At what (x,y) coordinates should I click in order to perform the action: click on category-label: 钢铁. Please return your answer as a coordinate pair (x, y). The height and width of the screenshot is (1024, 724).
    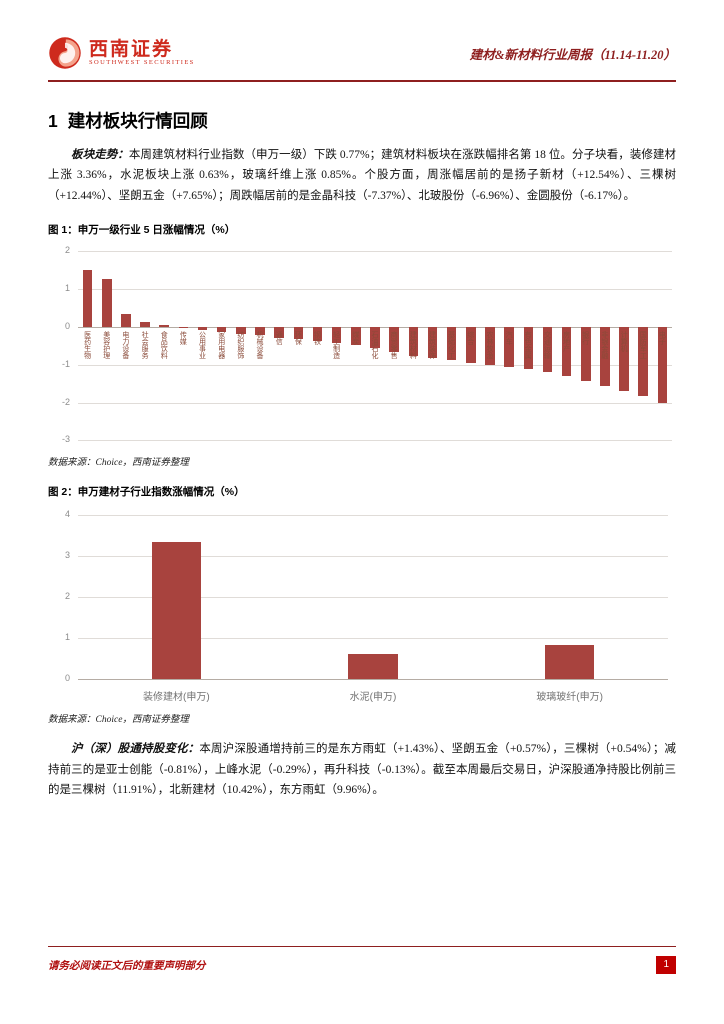
    Looking at the image, I should click on (317, 338).